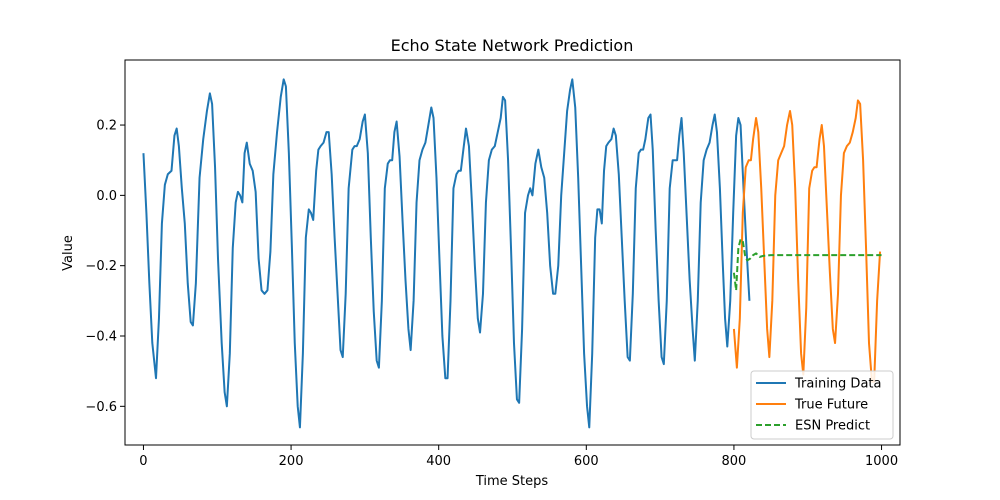 The width and height of the screenshot is (1000, 500). I want to click on x-tick-label: 200, so click(291, 461).